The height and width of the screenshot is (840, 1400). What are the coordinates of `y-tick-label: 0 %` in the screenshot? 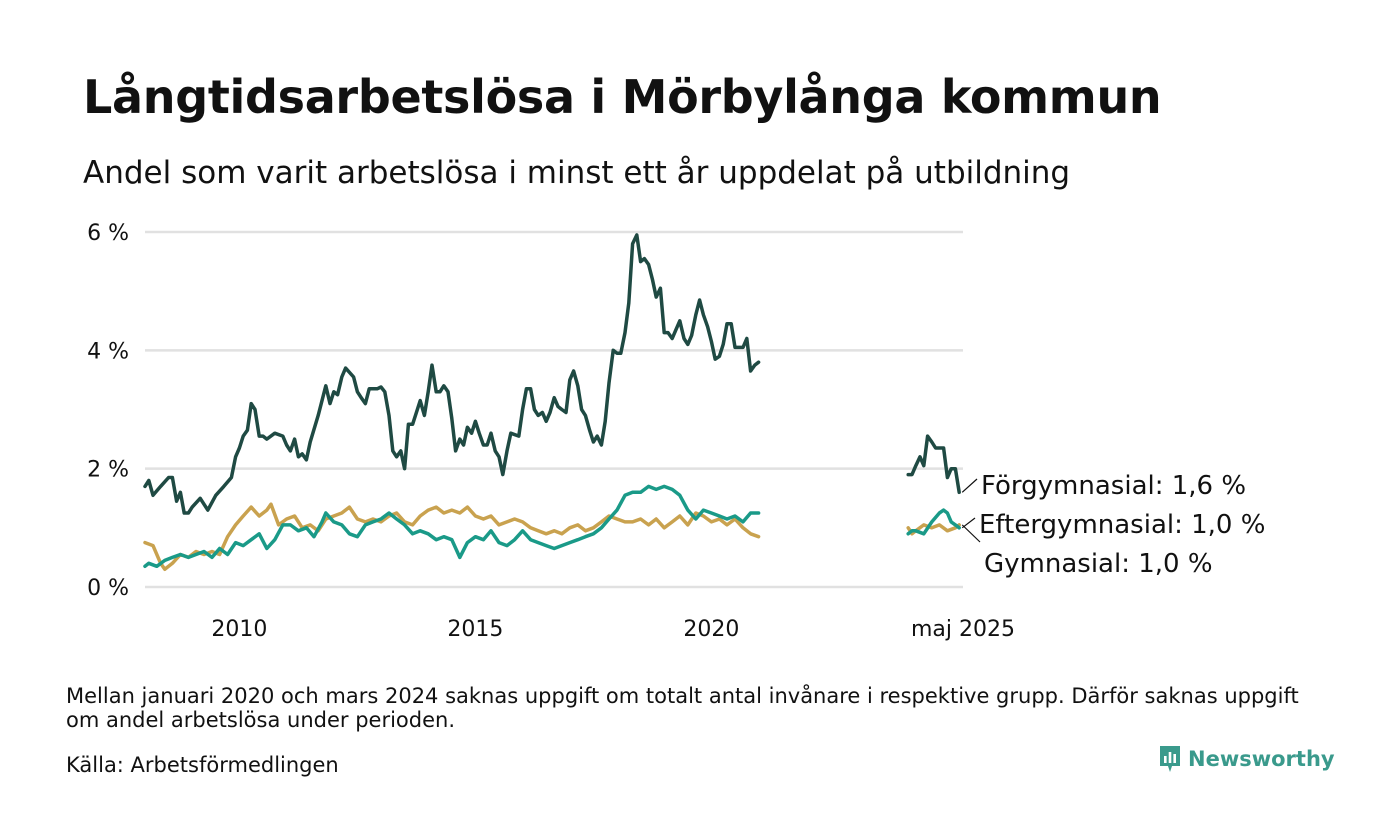 It's located at (108, 588).